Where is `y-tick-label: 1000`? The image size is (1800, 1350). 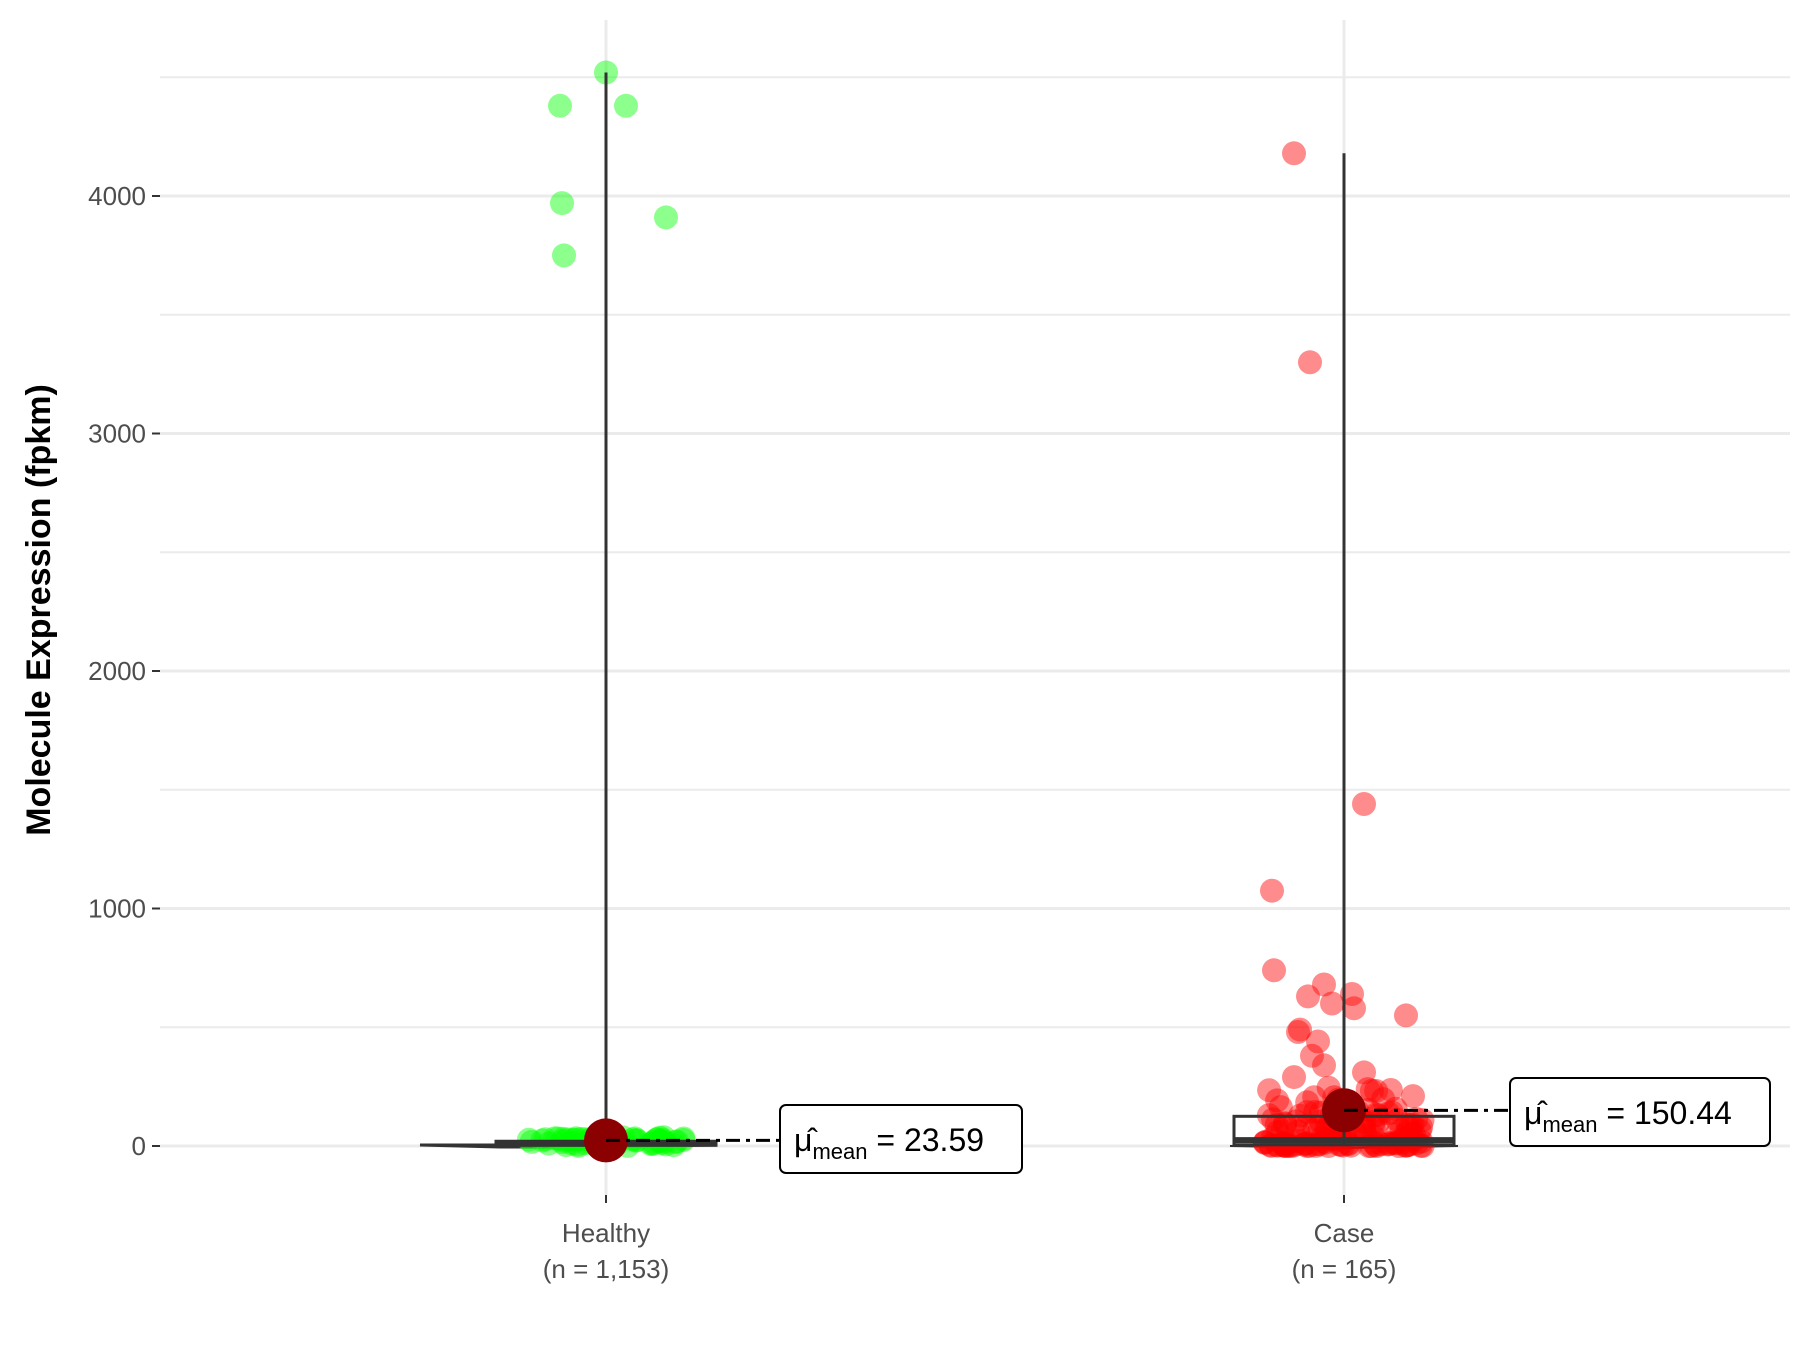 y-tick-label: 1000 is located at coordinates (117, 909).